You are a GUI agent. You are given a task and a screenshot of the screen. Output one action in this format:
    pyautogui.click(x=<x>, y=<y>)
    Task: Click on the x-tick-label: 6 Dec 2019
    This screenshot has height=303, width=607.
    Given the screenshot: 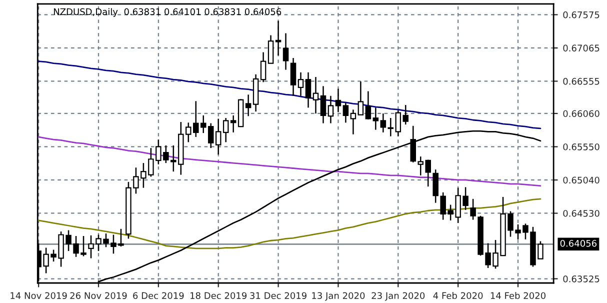 What is the action you would take?
    pyautogui.click(x=158, y=296)
    